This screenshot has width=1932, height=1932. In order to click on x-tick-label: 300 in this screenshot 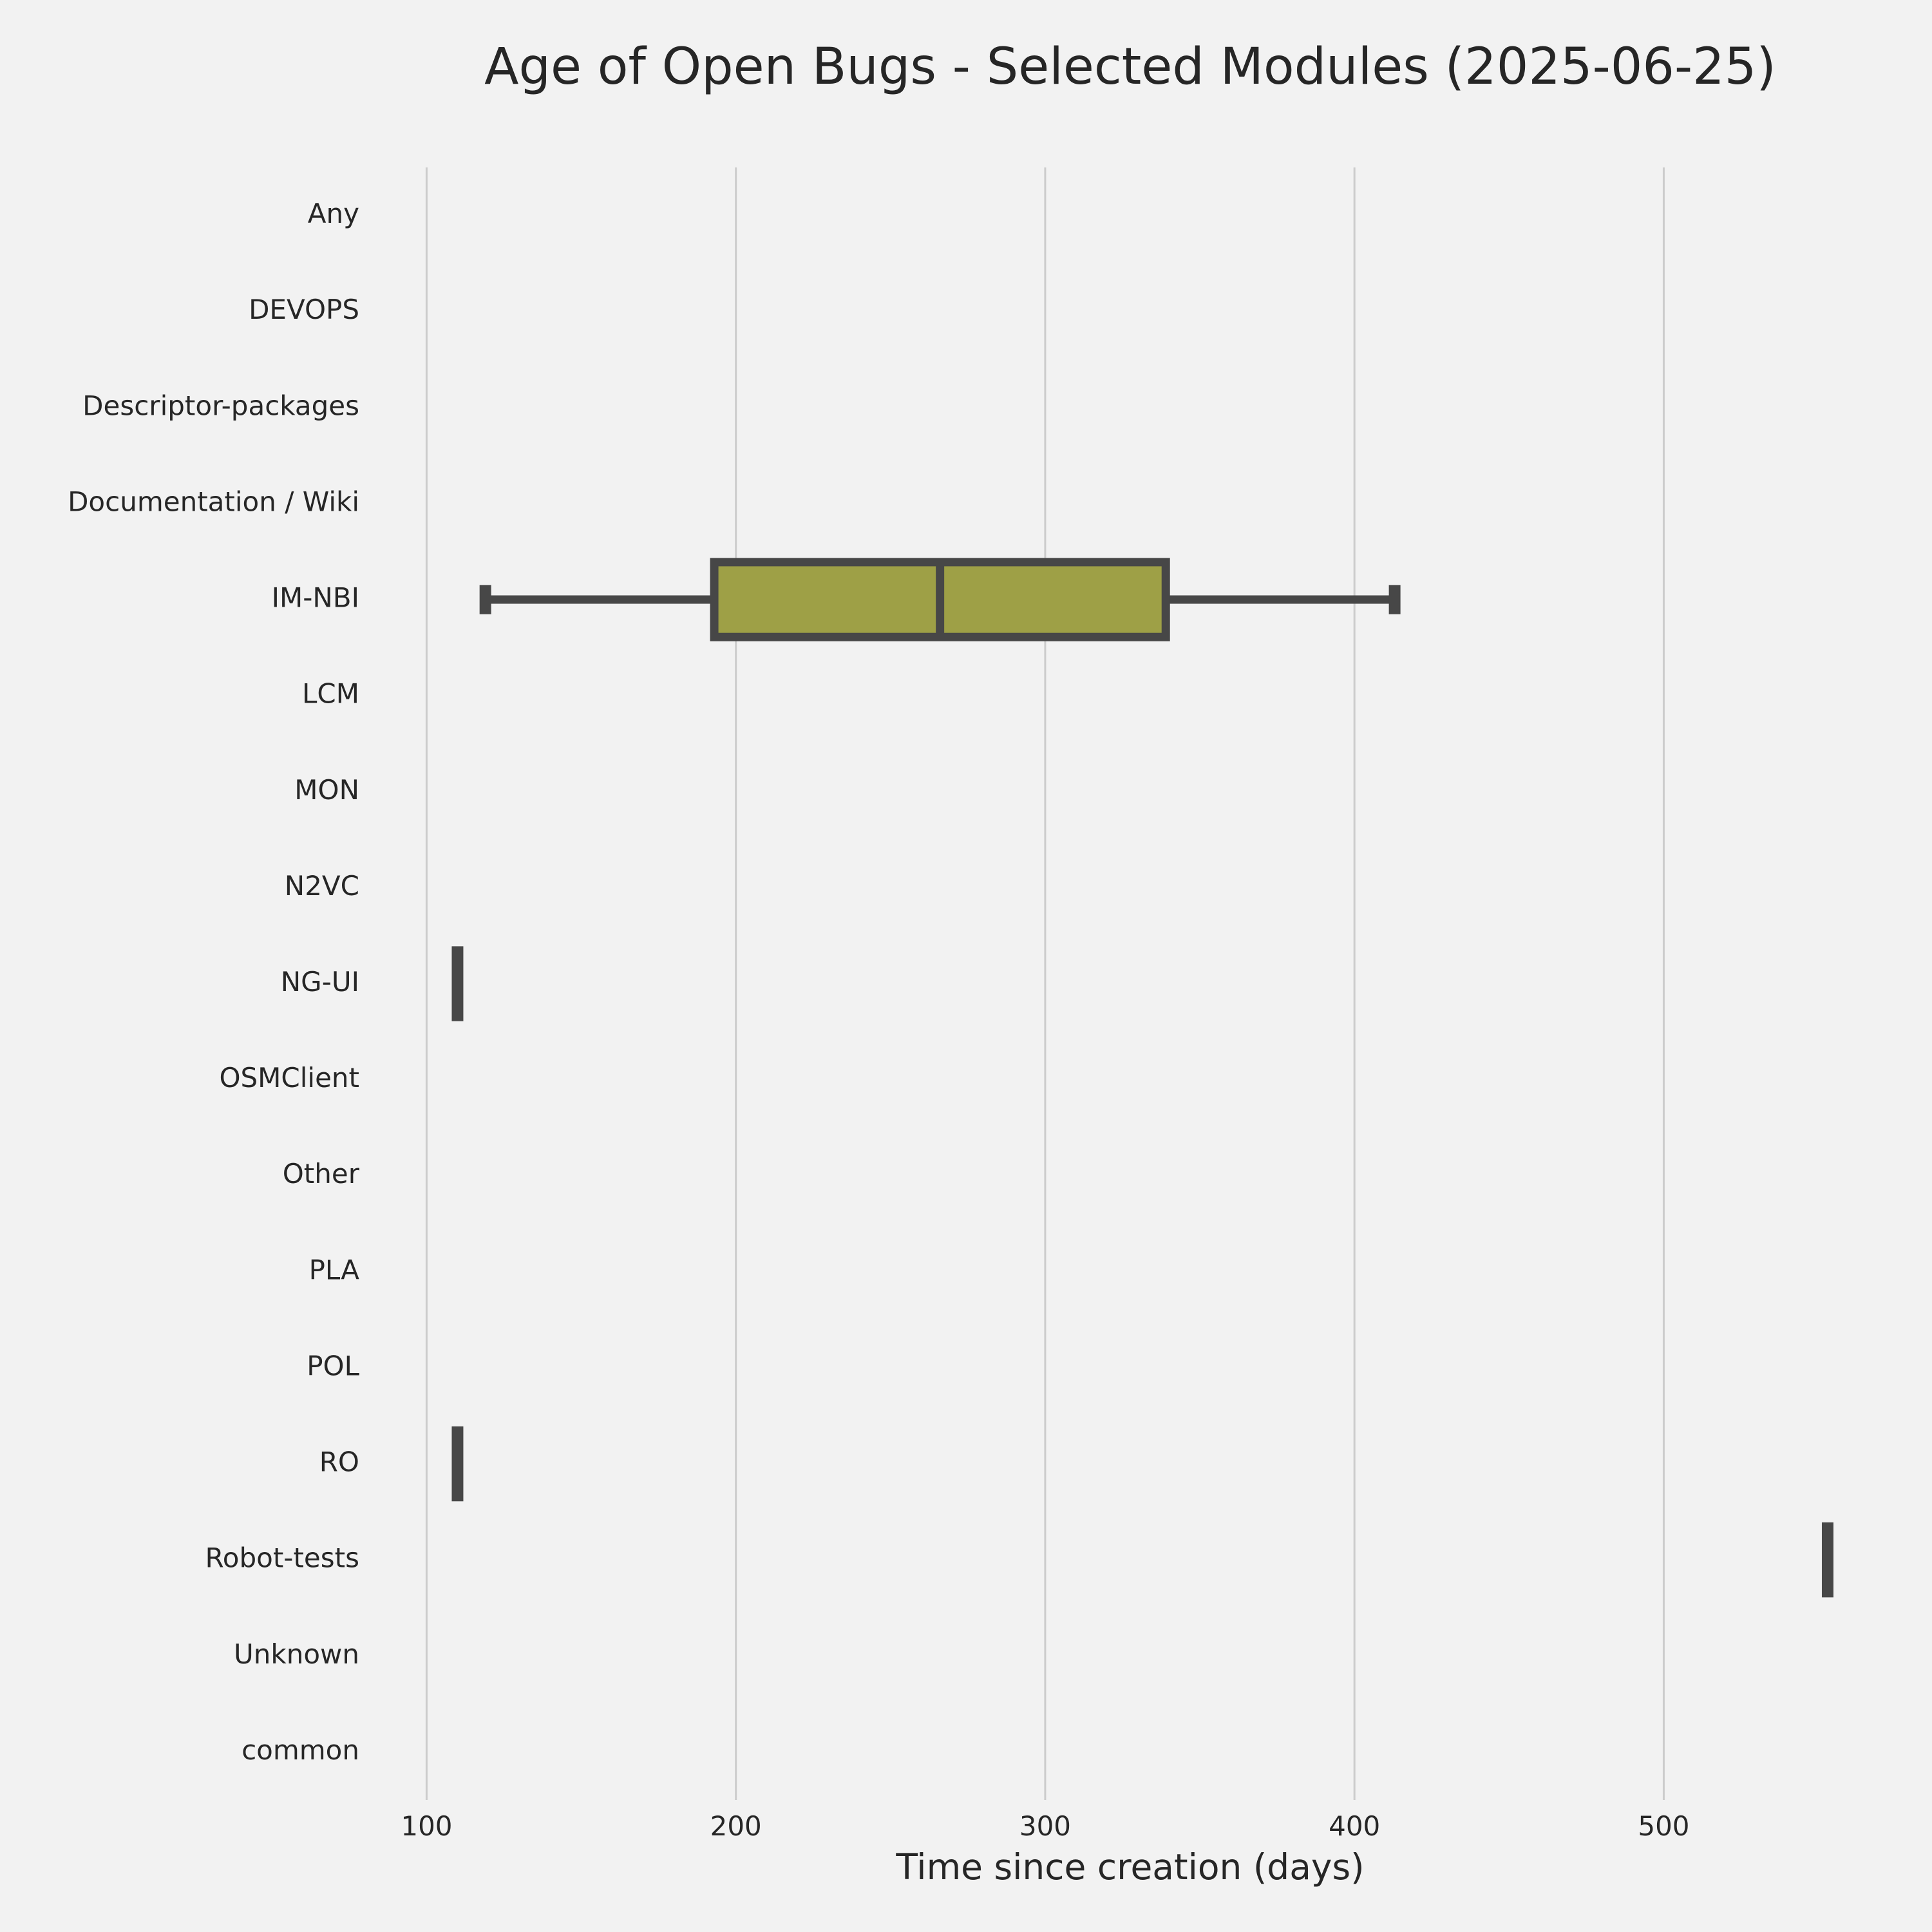, I will do `click(1045, 1826)`.